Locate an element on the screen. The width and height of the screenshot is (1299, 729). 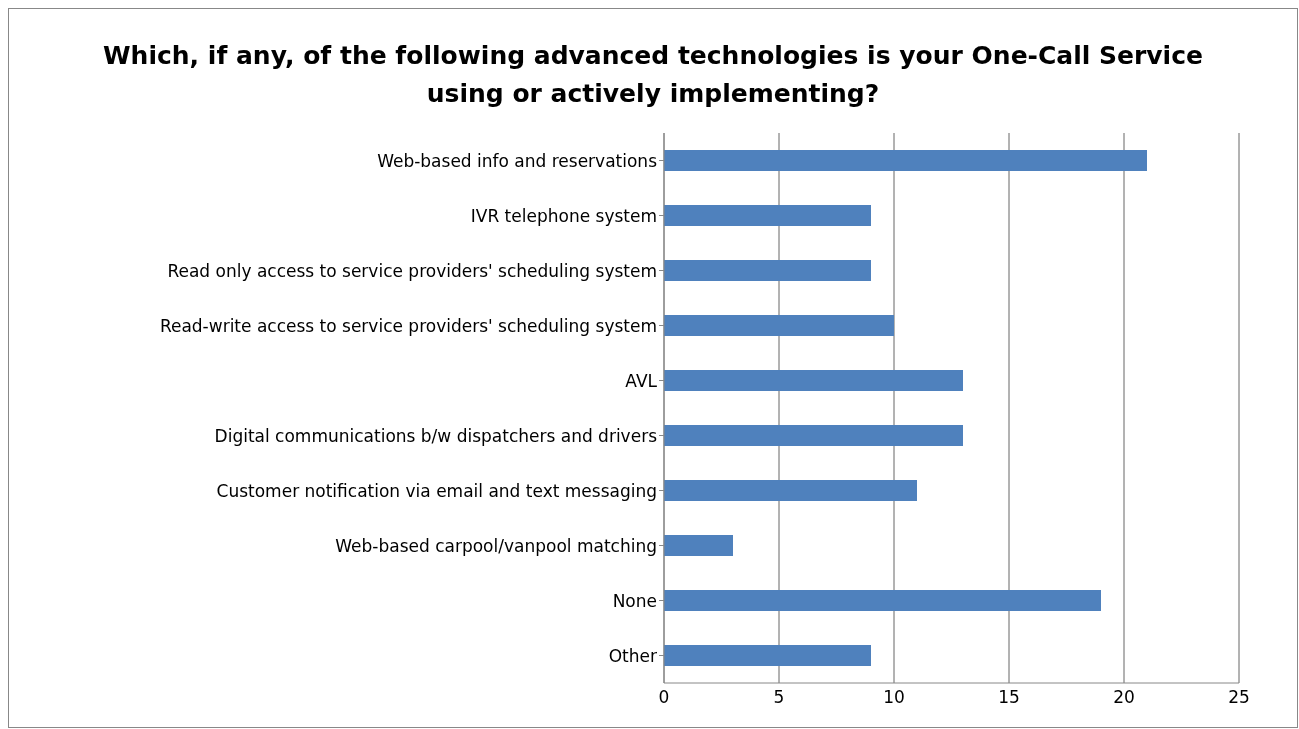
x-tick-label: 10 is located at coordinates (894, 697).